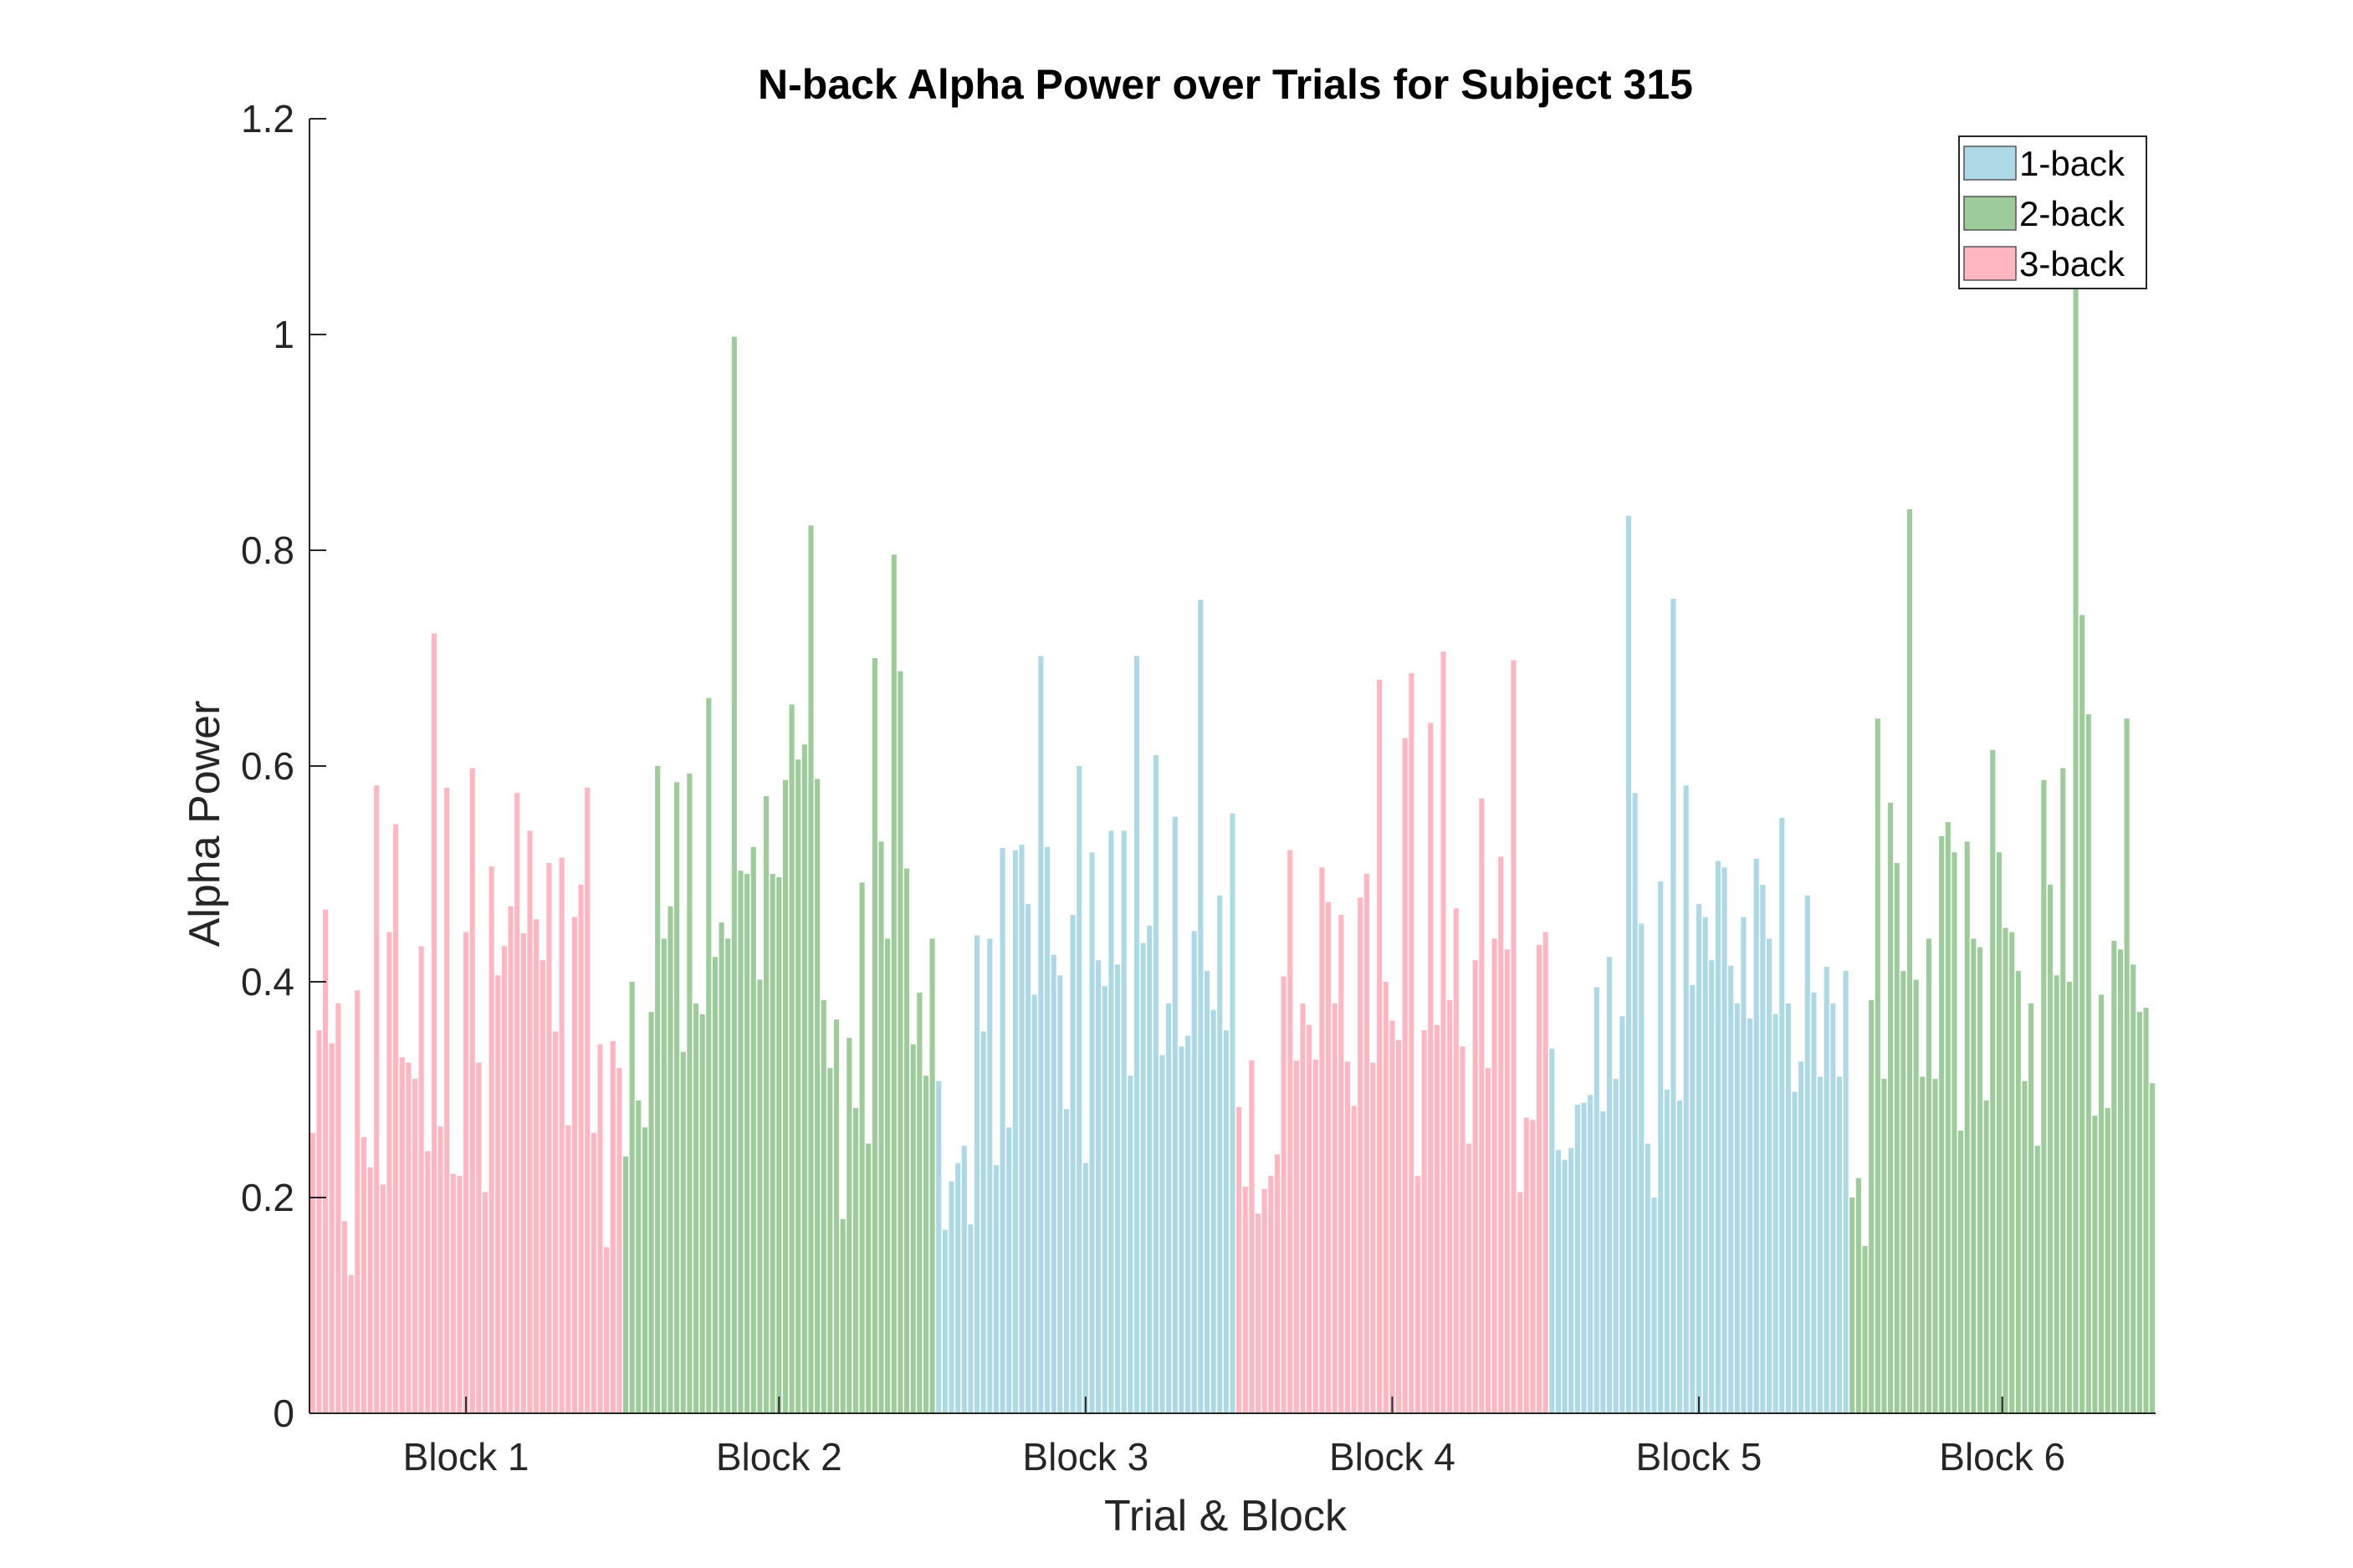 The image size is (2353, 1568). I want to click on bar-block3-trial27, so click(1104, 1199).